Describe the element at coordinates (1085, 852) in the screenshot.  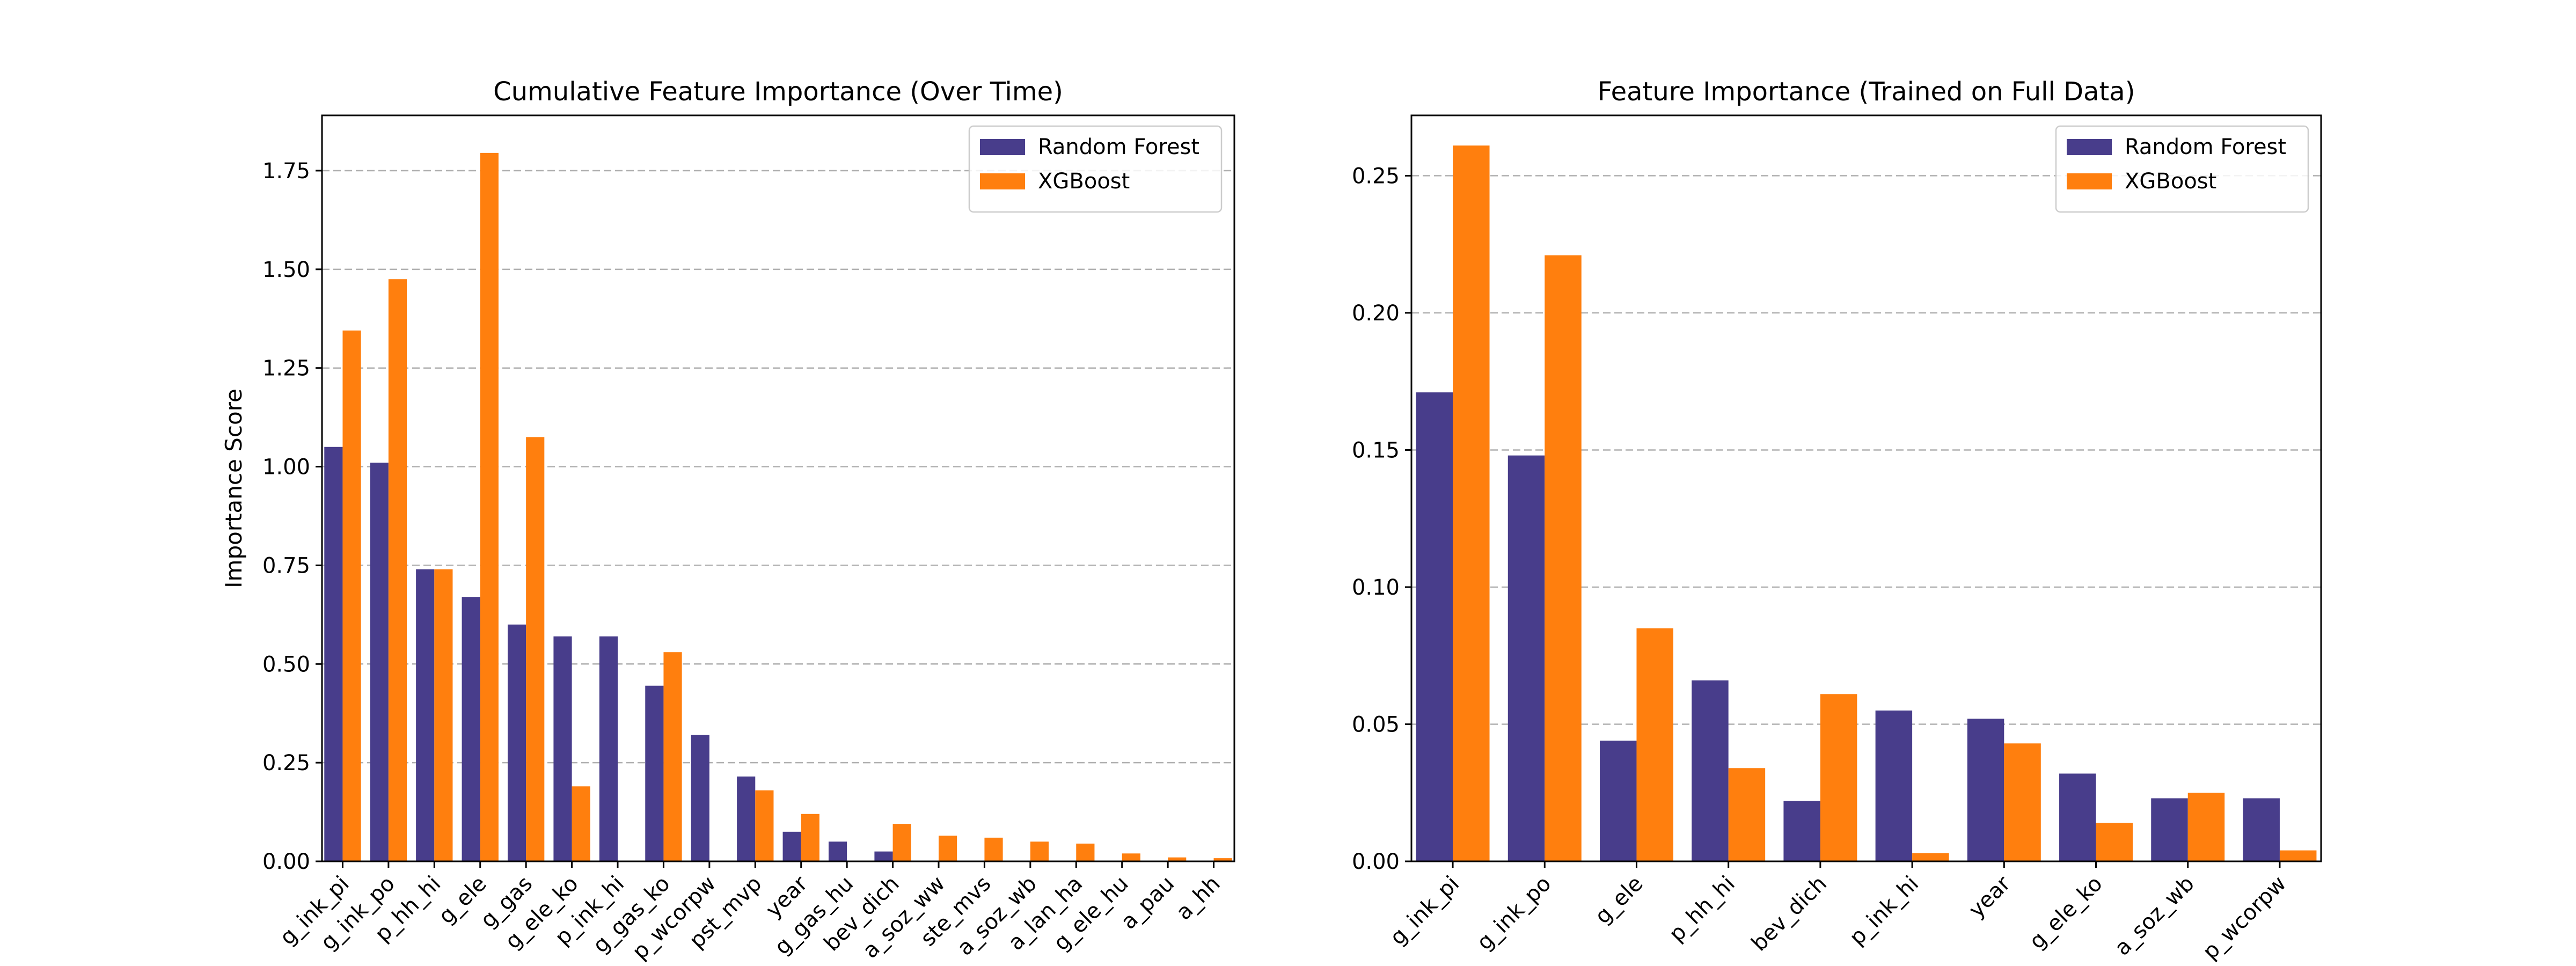
I see `xgboost-bar-a_lan_ha` at that location.